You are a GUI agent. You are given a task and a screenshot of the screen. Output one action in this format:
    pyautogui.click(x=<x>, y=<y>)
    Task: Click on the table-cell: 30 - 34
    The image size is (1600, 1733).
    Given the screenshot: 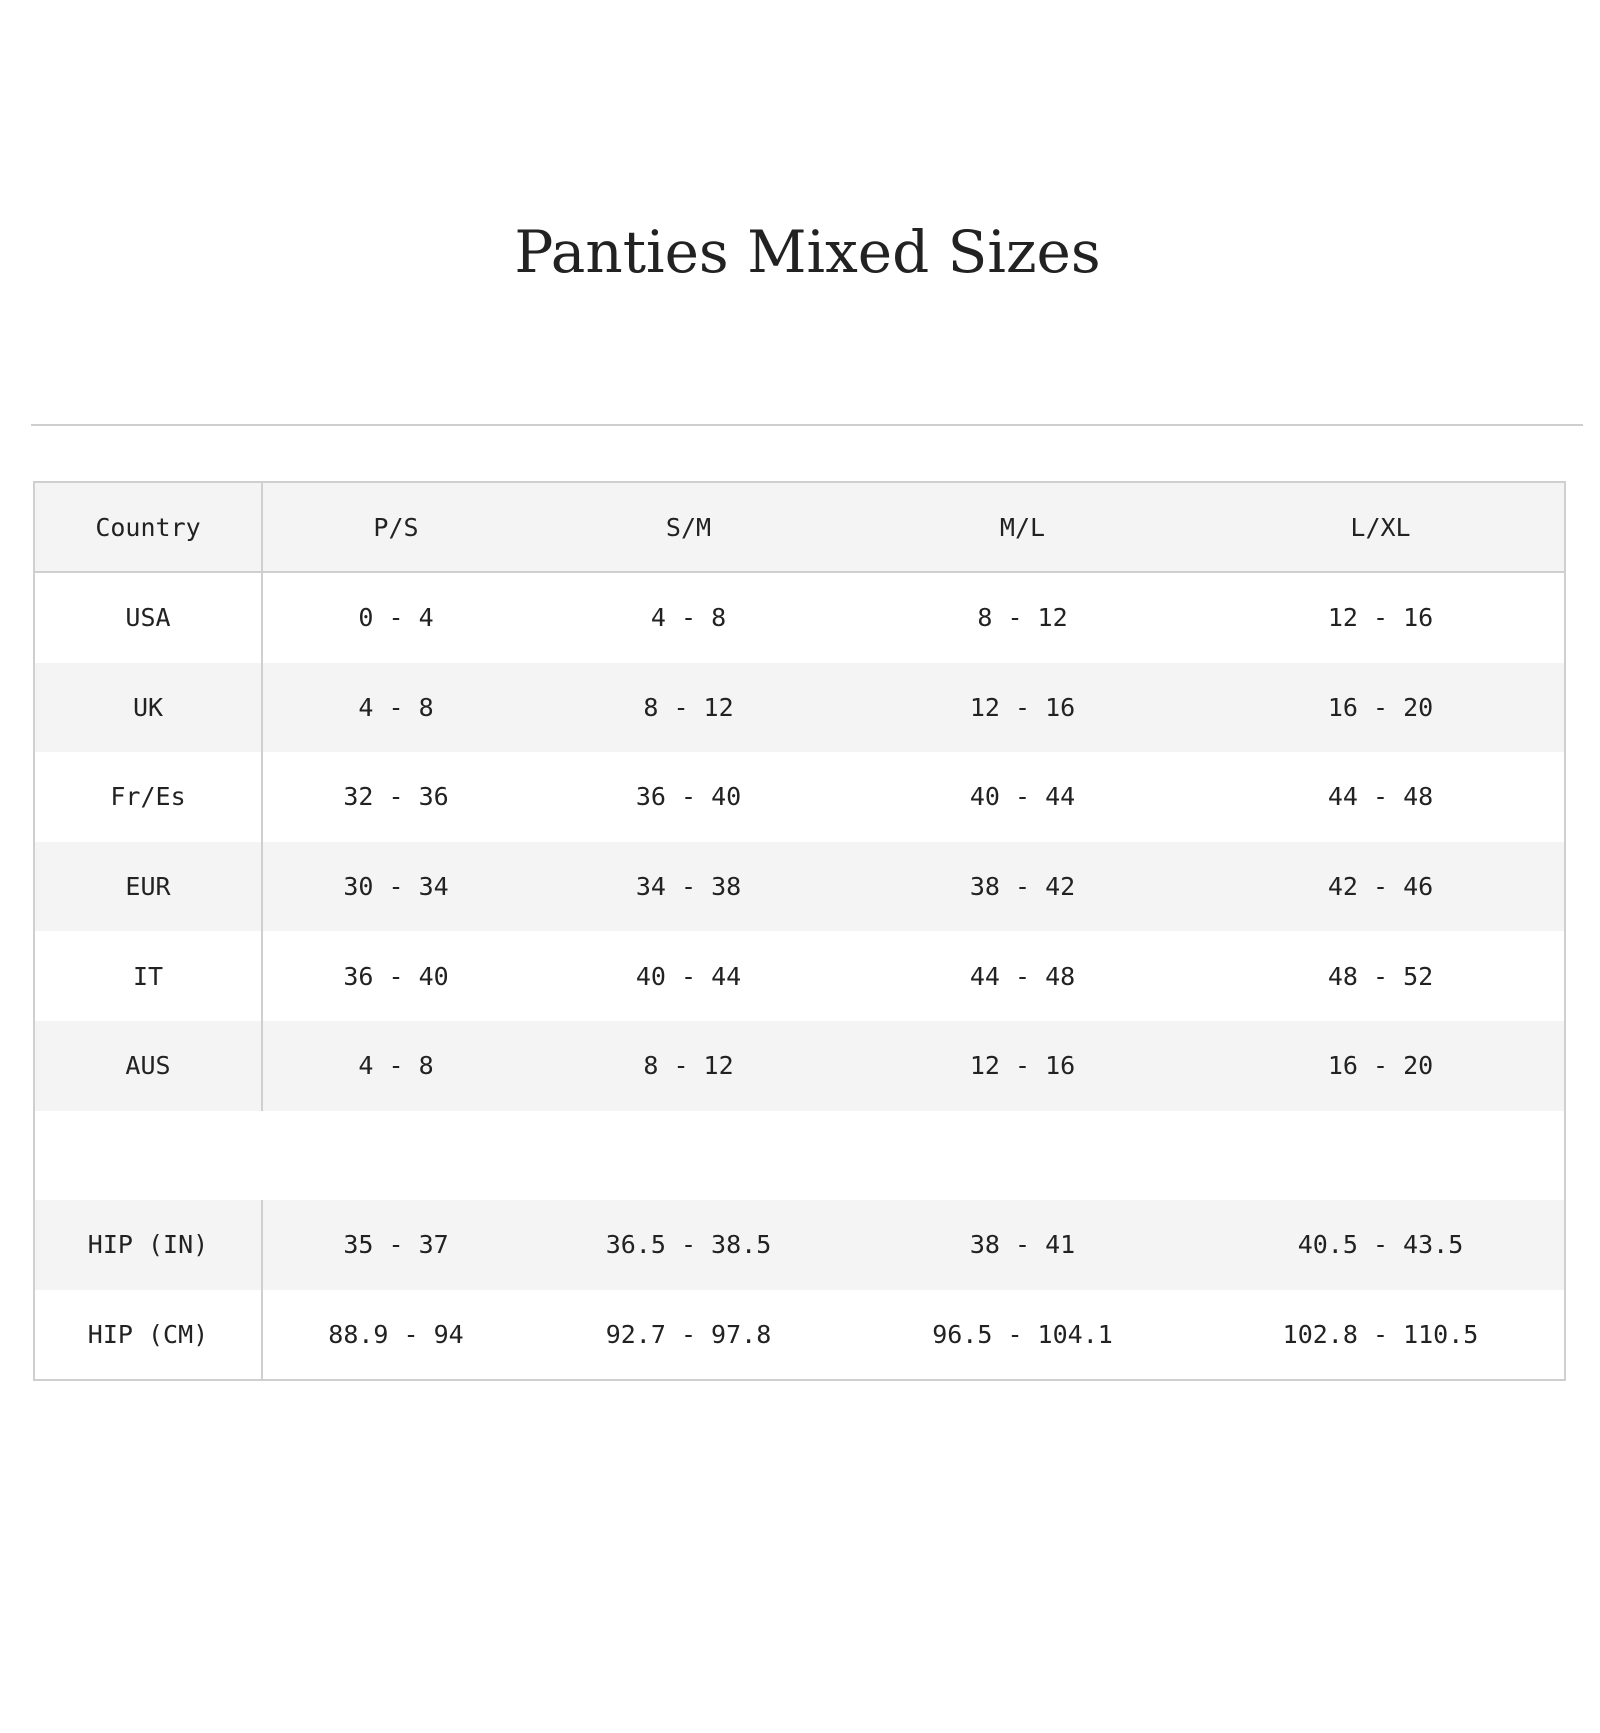 What is the action you would take?
    pyautogui.click(x=396, y=887)
    